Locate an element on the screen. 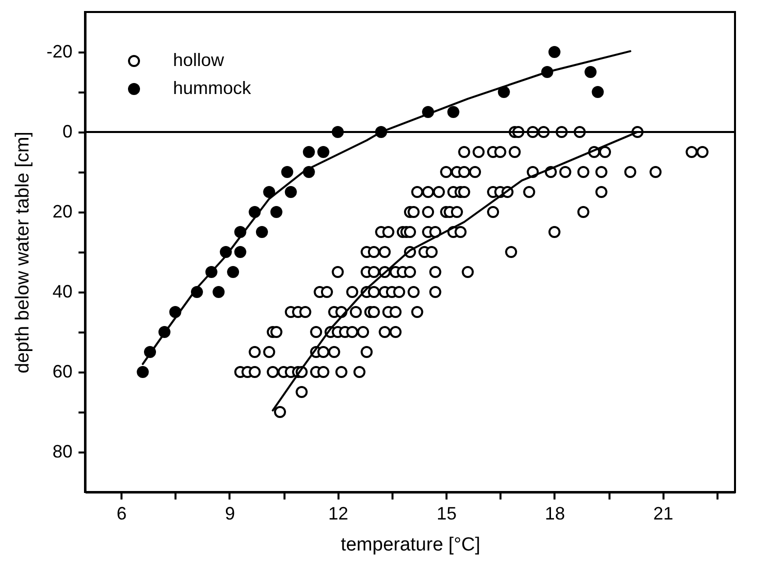  y-tick-label: 40 is located at coordinates (62, 292).